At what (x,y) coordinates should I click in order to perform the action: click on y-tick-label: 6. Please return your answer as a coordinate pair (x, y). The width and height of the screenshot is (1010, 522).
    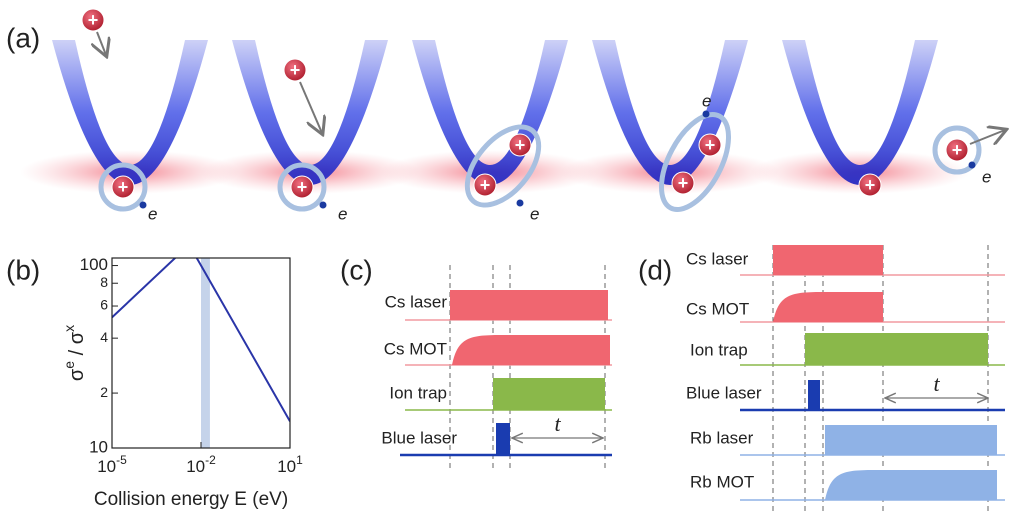
    Looking at the image, I should click on (104, 305).